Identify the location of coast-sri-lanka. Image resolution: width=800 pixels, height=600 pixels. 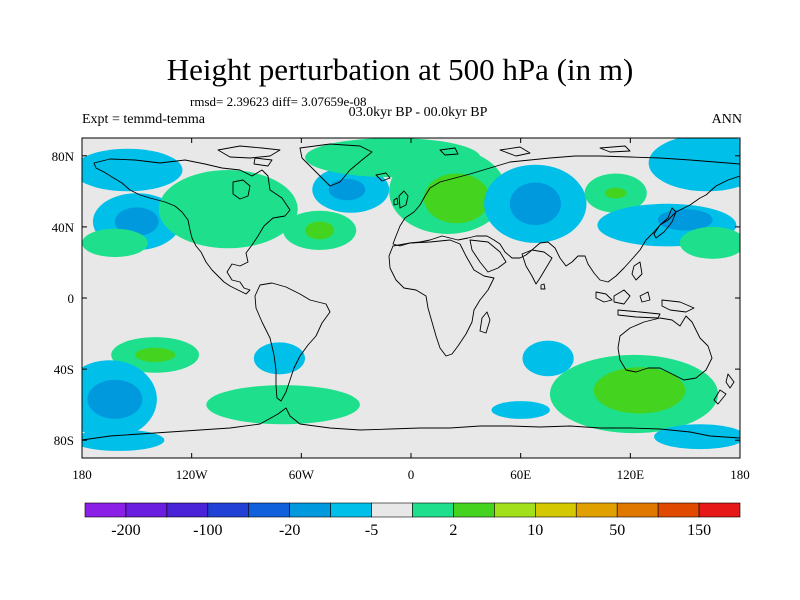
(543, 286).